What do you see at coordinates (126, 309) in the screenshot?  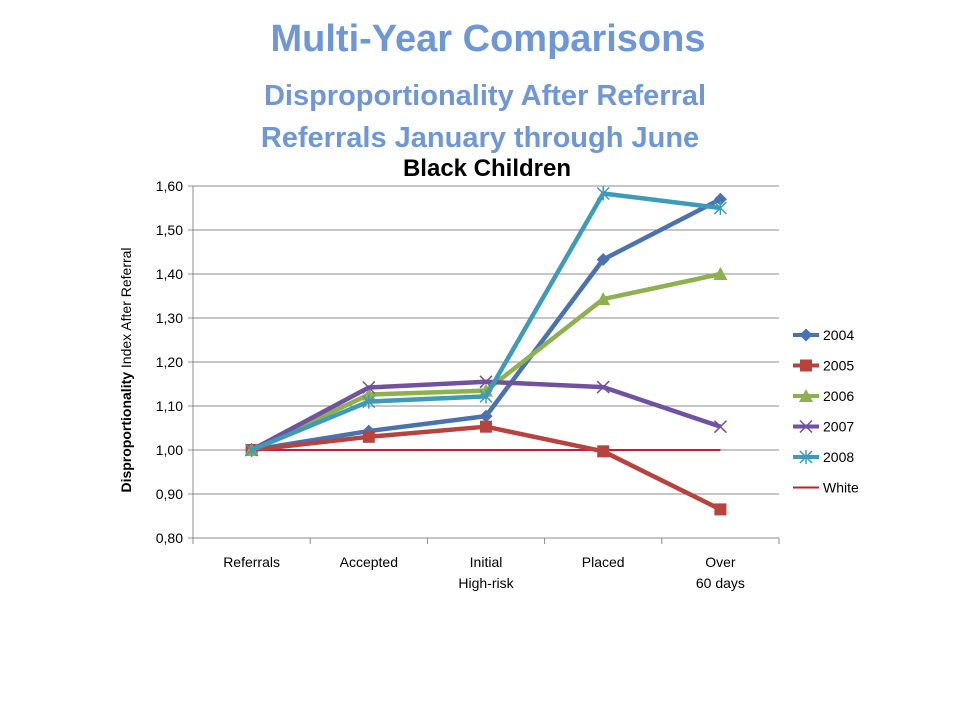 I see `y-axis-label-rest: Index After Referral` at bounding box center [126, 309].